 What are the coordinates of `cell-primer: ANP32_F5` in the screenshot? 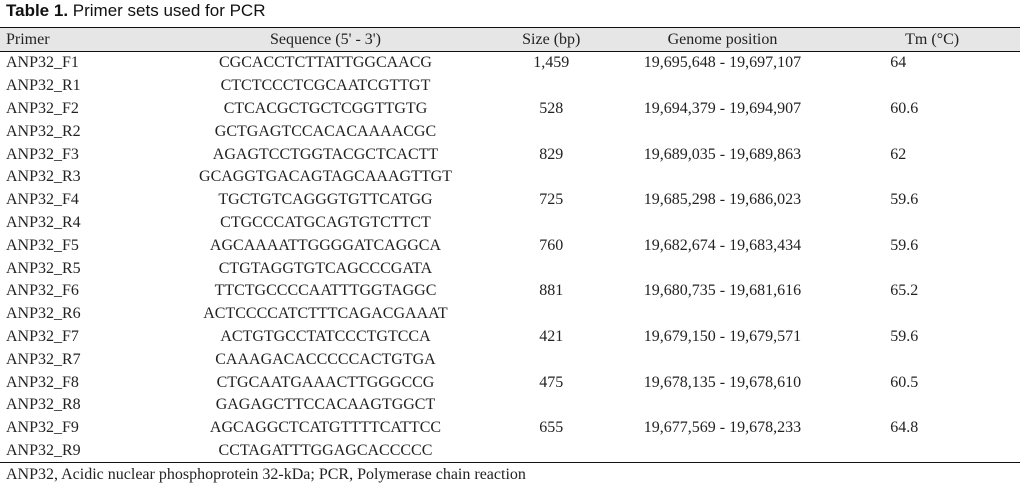 It's located at (42, 245).